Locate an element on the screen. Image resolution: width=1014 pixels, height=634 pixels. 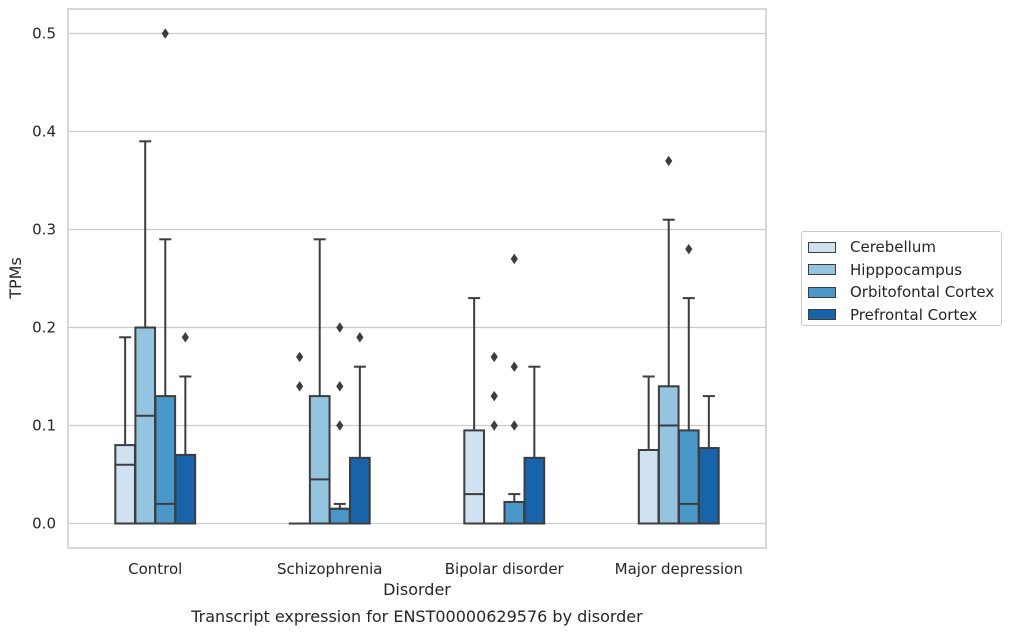
legend-item-hippocampus: Hipppocampus is located at coordinates (904, 270).